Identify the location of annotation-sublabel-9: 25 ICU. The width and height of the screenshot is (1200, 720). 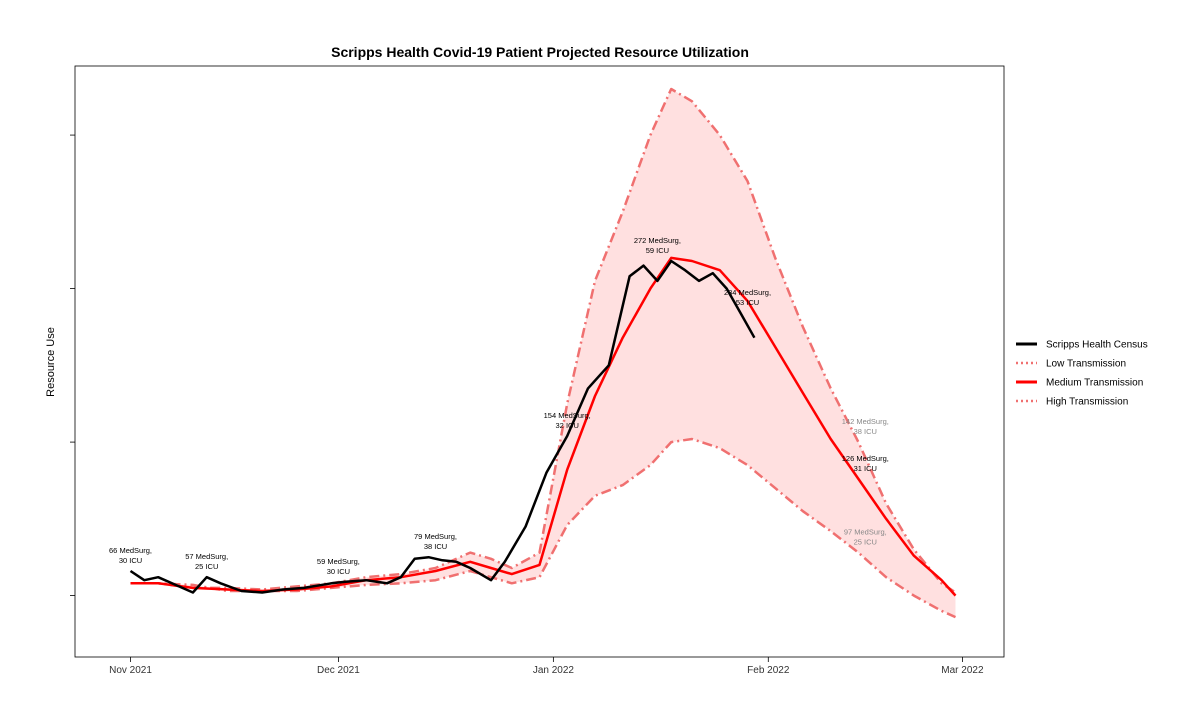
(865, 542).